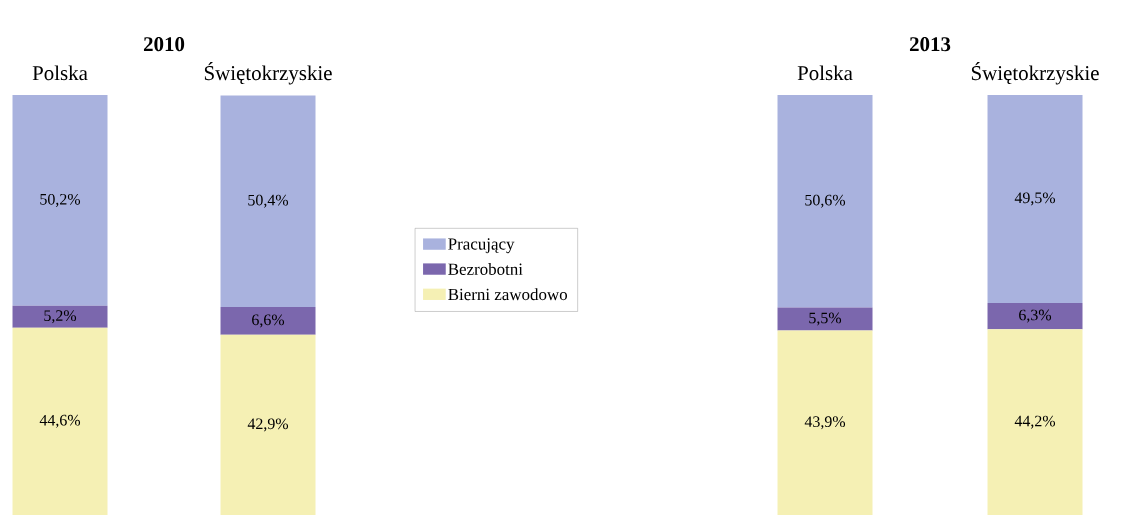  I want to click on data-label: 5,2%, so click(60, 317).